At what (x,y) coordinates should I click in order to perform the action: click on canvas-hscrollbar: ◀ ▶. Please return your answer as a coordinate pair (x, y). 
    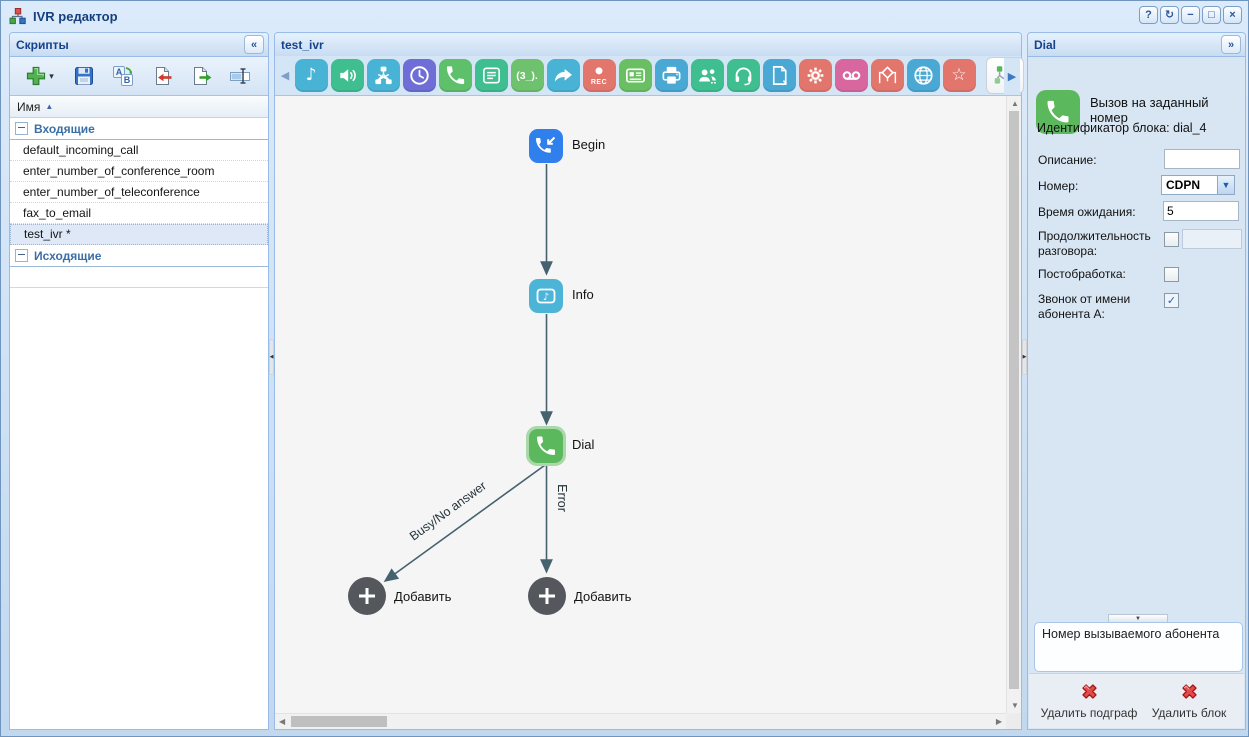
    Looking at the image, I should click on (640, 721).